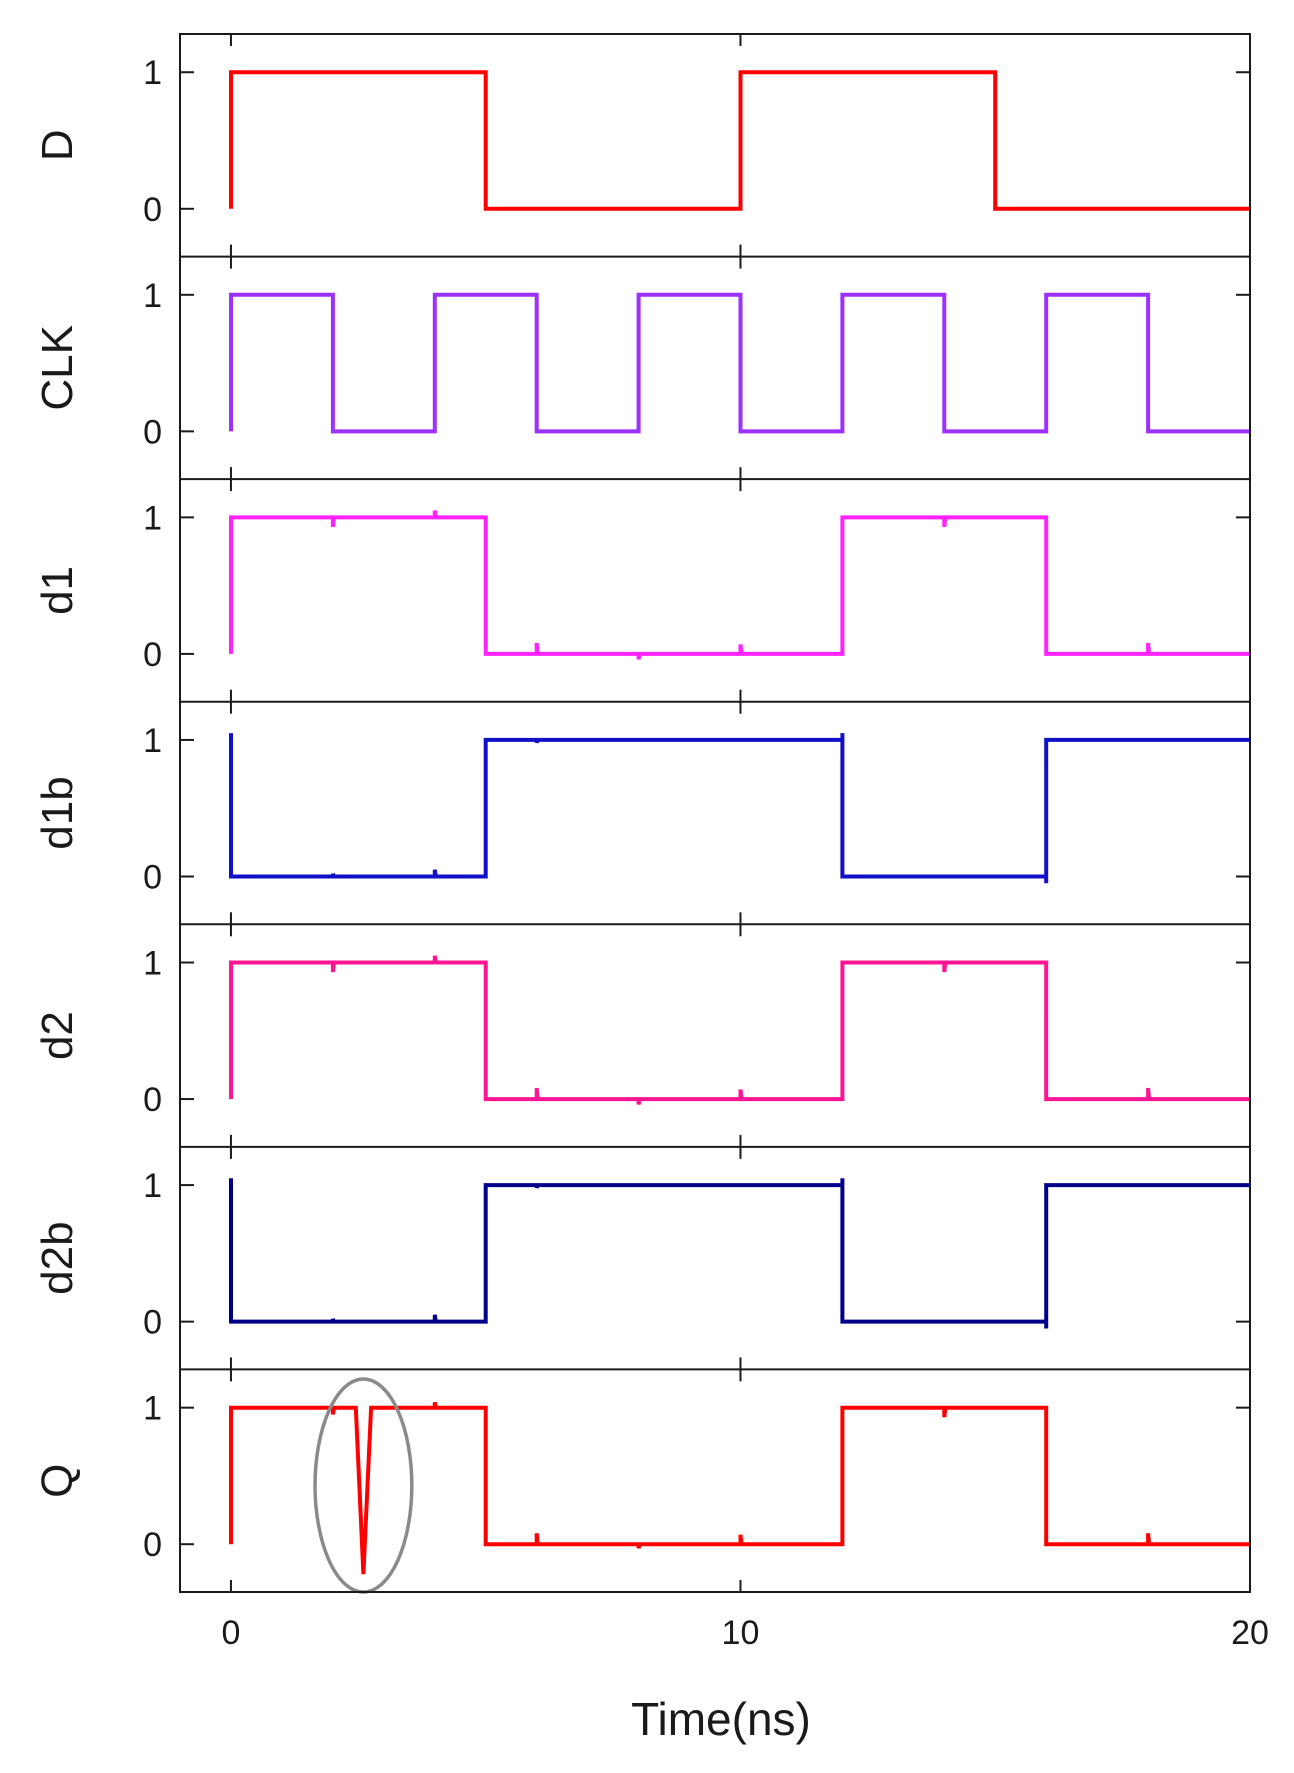 This screenshot has height=1773, width=1294. What do you see at coordinates (741, 1633) in the screenshot?
I see `x-tick-label: 10` at bounding box center [741, 1633].